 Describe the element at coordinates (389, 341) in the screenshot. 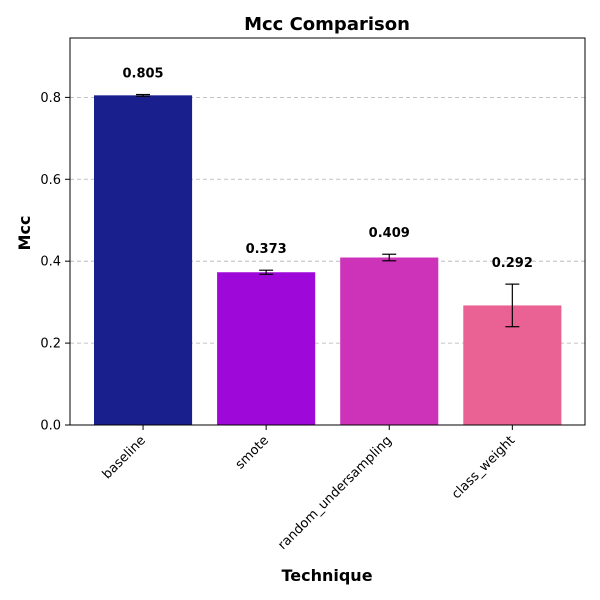

I see `bar-random_undersampling` at that location.